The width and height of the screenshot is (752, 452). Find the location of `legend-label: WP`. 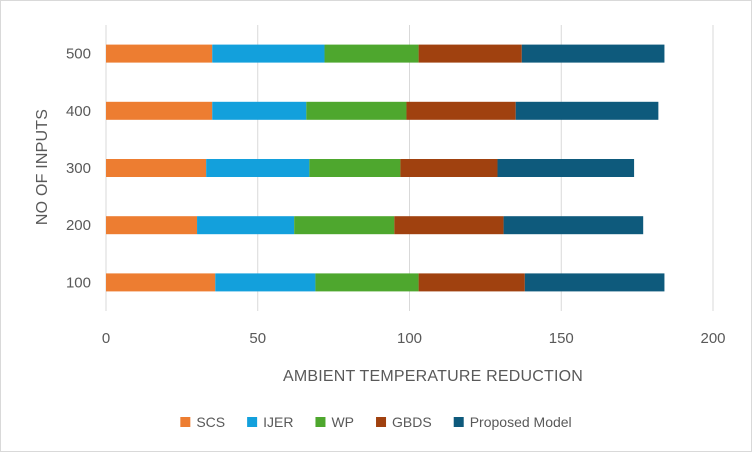

legend-label: WP is located at coordinates (342, 422).